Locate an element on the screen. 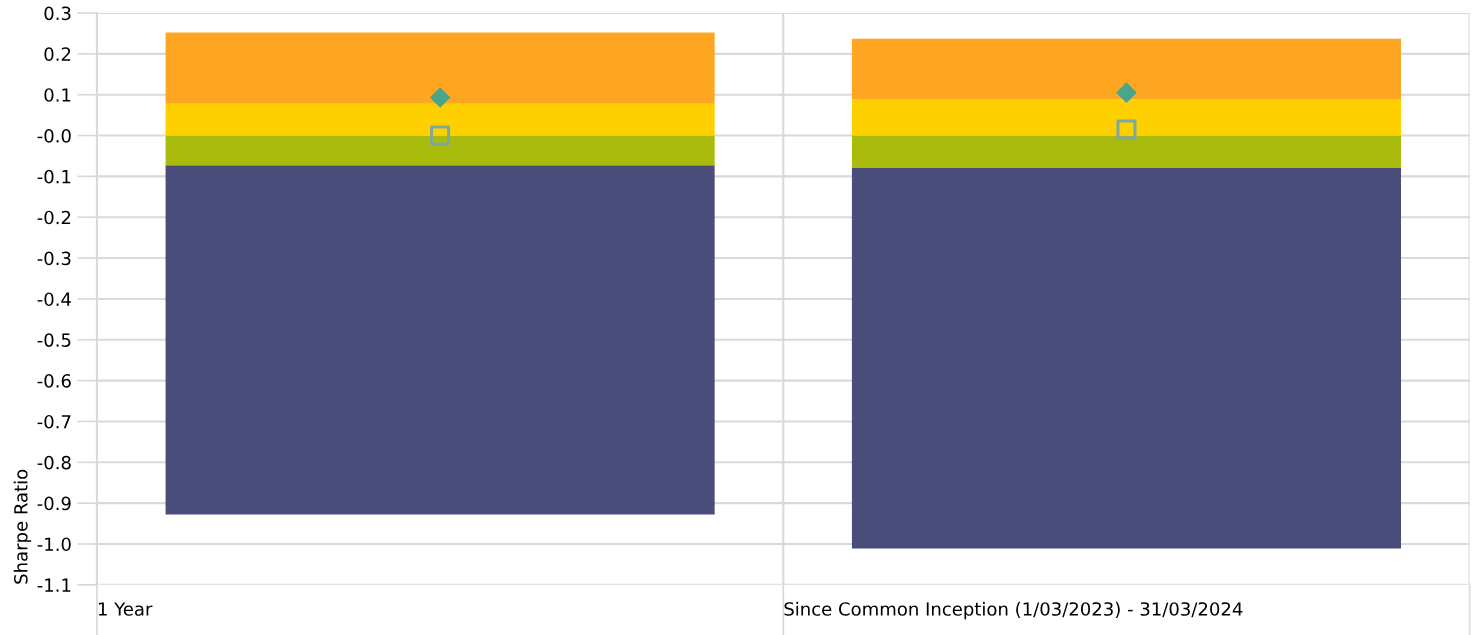 This screenshot has width=1480, height=635. y-axis-title: Sharpe Ratio is located at coordinates (22, 526).